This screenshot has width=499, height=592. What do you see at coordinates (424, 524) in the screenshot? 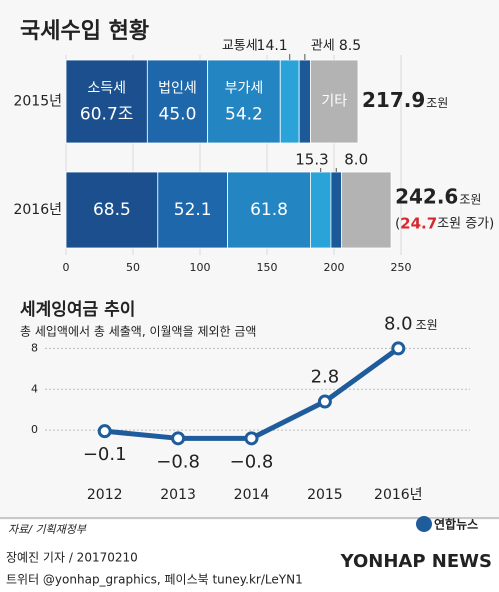
I see `logo-mark` at bounding box center [424, 524].